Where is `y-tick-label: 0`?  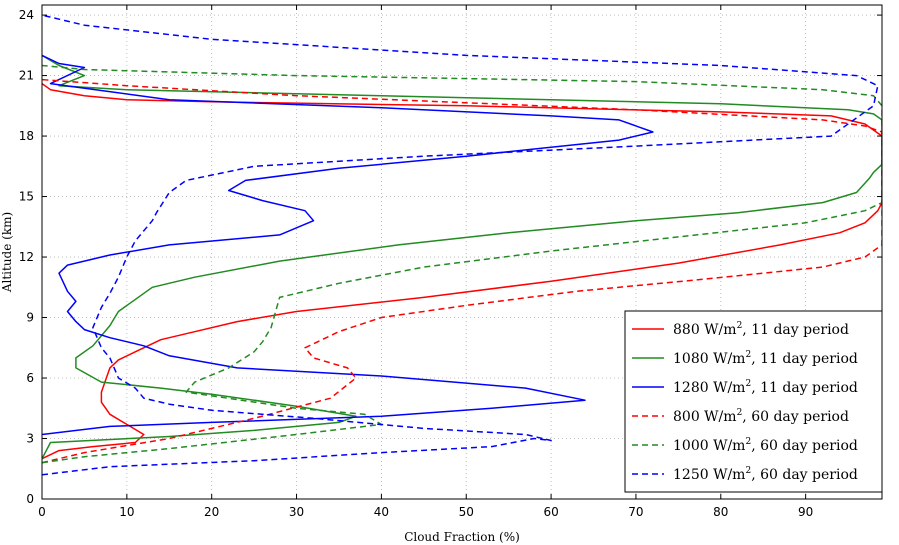 y-tick-label: 0 is located at coordinates (30, 499).